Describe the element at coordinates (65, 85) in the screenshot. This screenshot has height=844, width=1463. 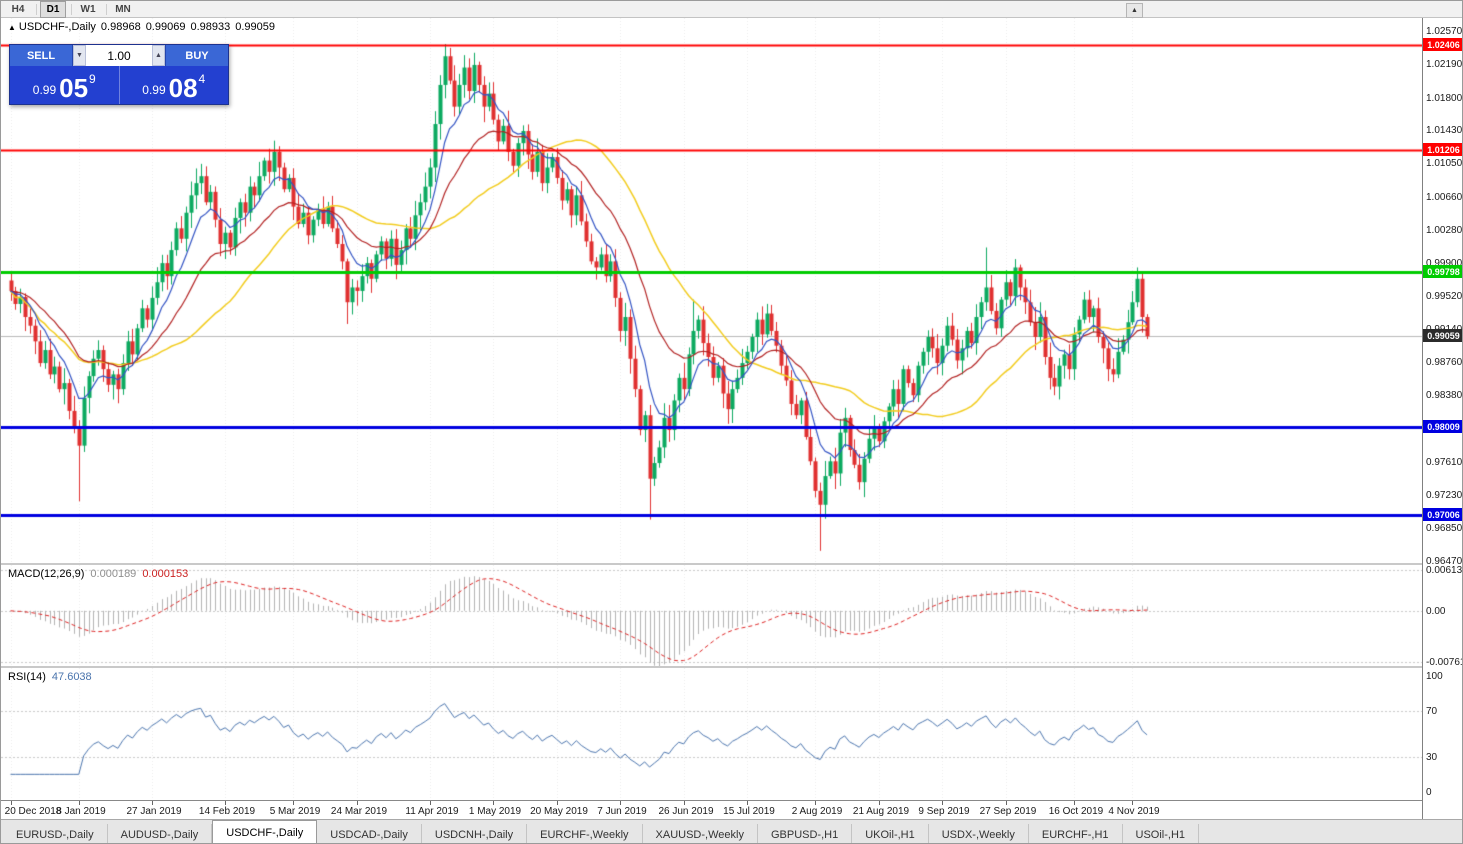
I see `sell-price: 0.99 05 9` at that location.